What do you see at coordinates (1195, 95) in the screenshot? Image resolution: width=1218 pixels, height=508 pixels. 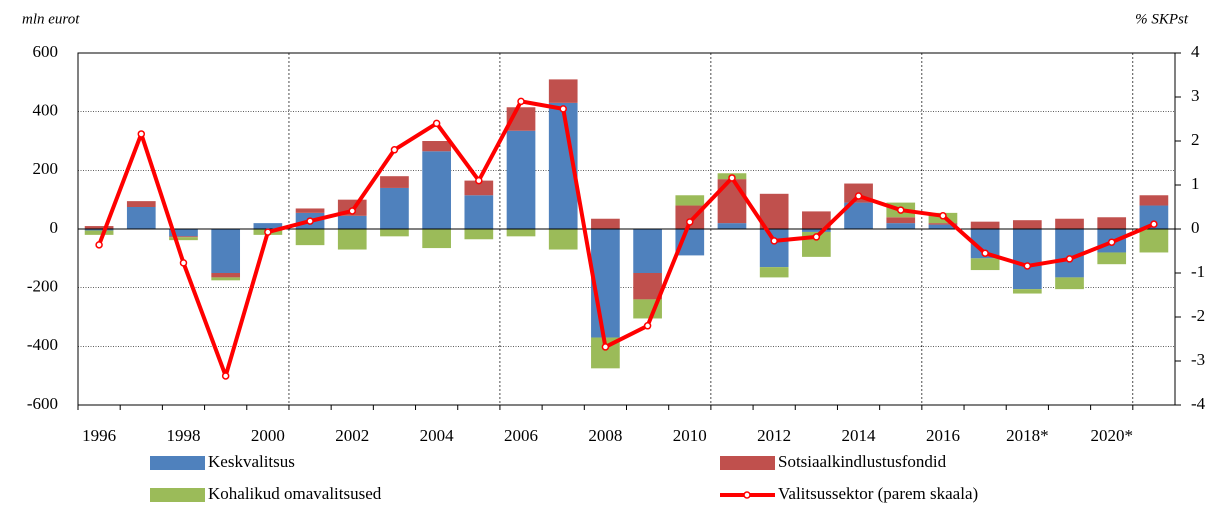 I see `y2-tick-label: 3` at bounding box center [1195, 95].